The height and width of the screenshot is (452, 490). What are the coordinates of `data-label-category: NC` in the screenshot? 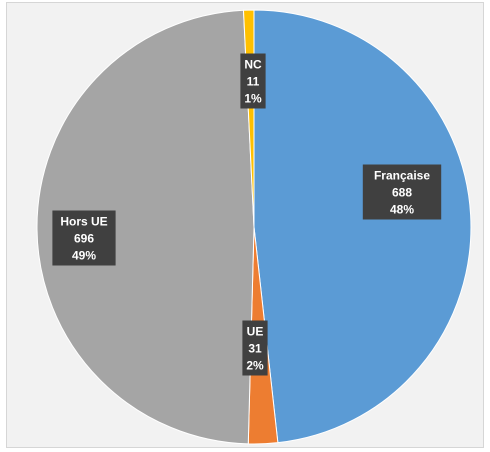 It's located at (253, 65).